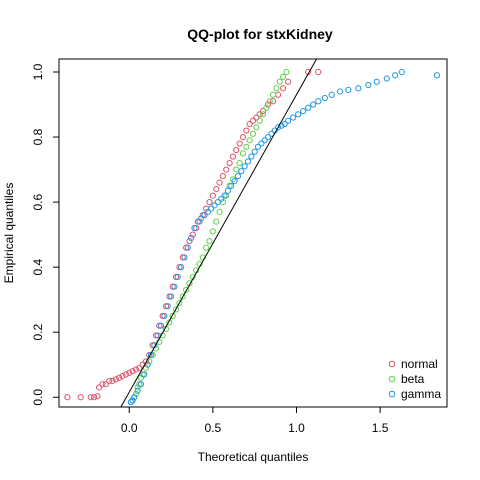  Describe the element at coordinates (38, 332) in the screenshot. I see `y-tick-label: 0.2` at that location.